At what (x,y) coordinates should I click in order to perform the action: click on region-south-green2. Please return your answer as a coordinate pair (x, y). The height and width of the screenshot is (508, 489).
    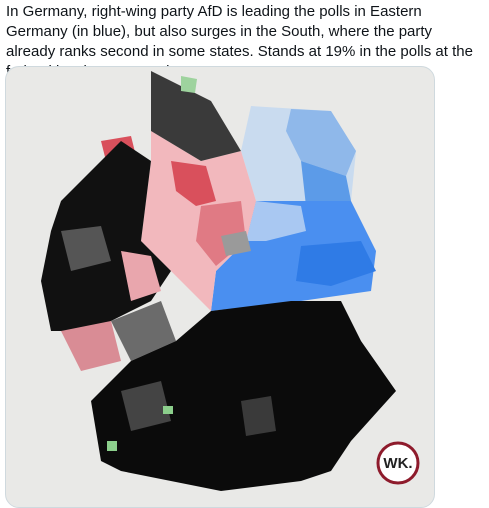
    Looking at the image, I should click on (112, 446).